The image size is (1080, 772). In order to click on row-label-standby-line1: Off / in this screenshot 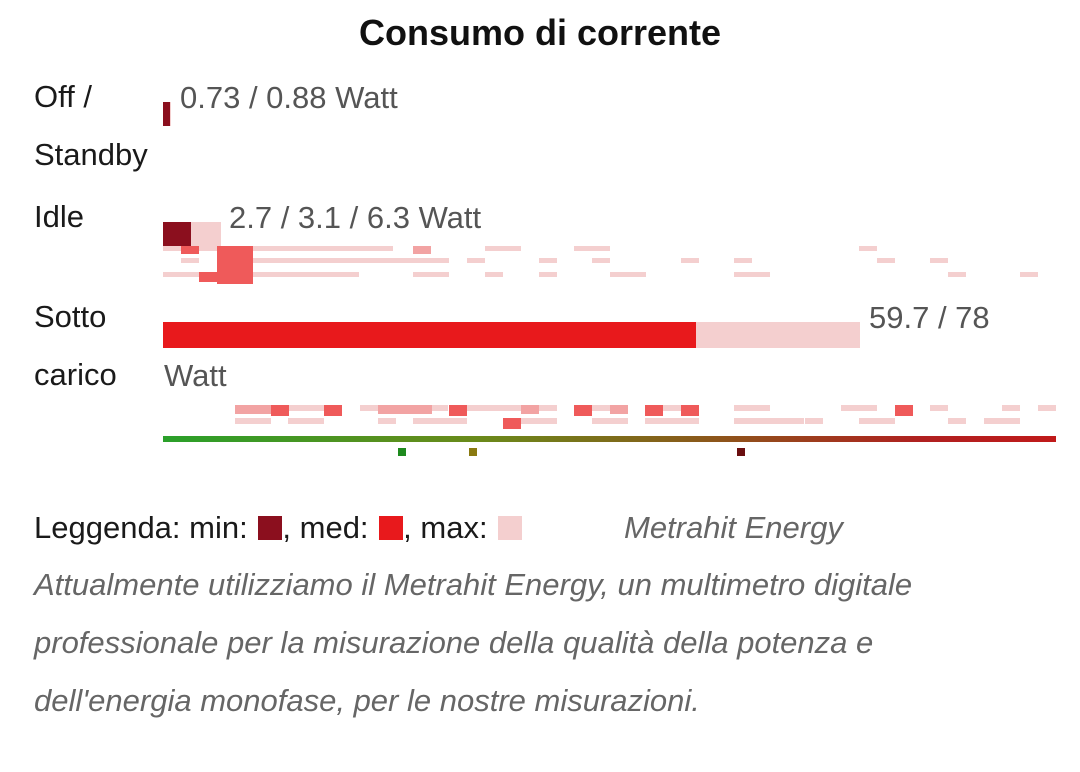, I will do `click(63, 96)`.